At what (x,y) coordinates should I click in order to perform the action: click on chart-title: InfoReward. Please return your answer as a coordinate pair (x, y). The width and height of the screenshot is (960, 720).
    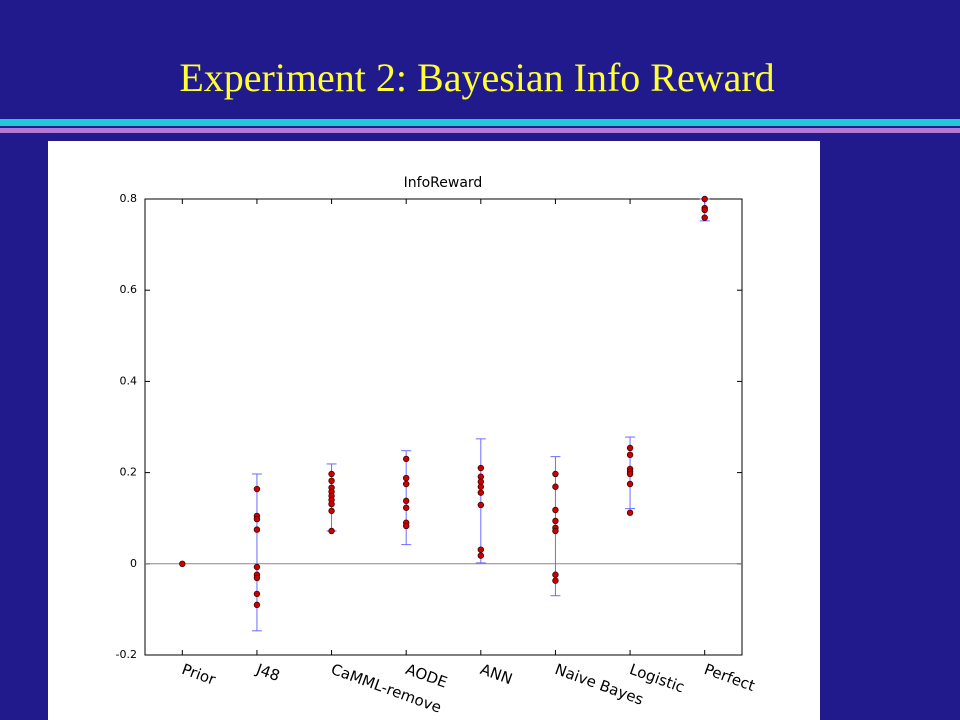
    Looking at the image, I should click on (443, 183).